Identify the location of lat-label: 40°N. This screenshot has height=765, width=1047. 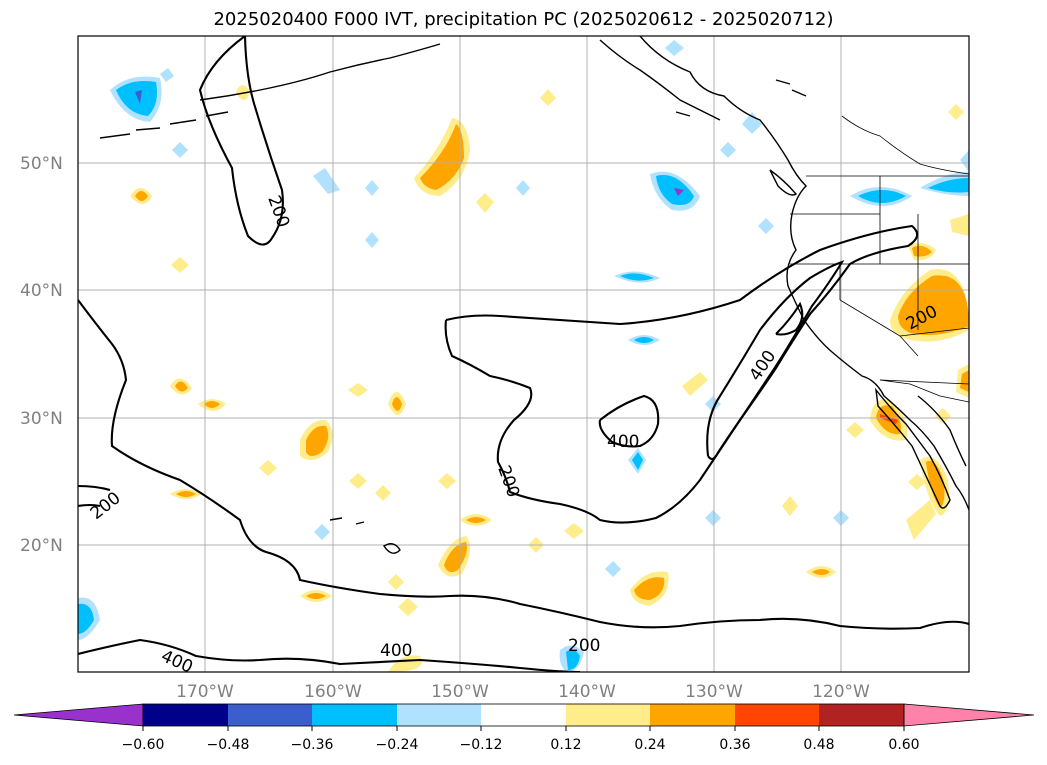
(41, 291).